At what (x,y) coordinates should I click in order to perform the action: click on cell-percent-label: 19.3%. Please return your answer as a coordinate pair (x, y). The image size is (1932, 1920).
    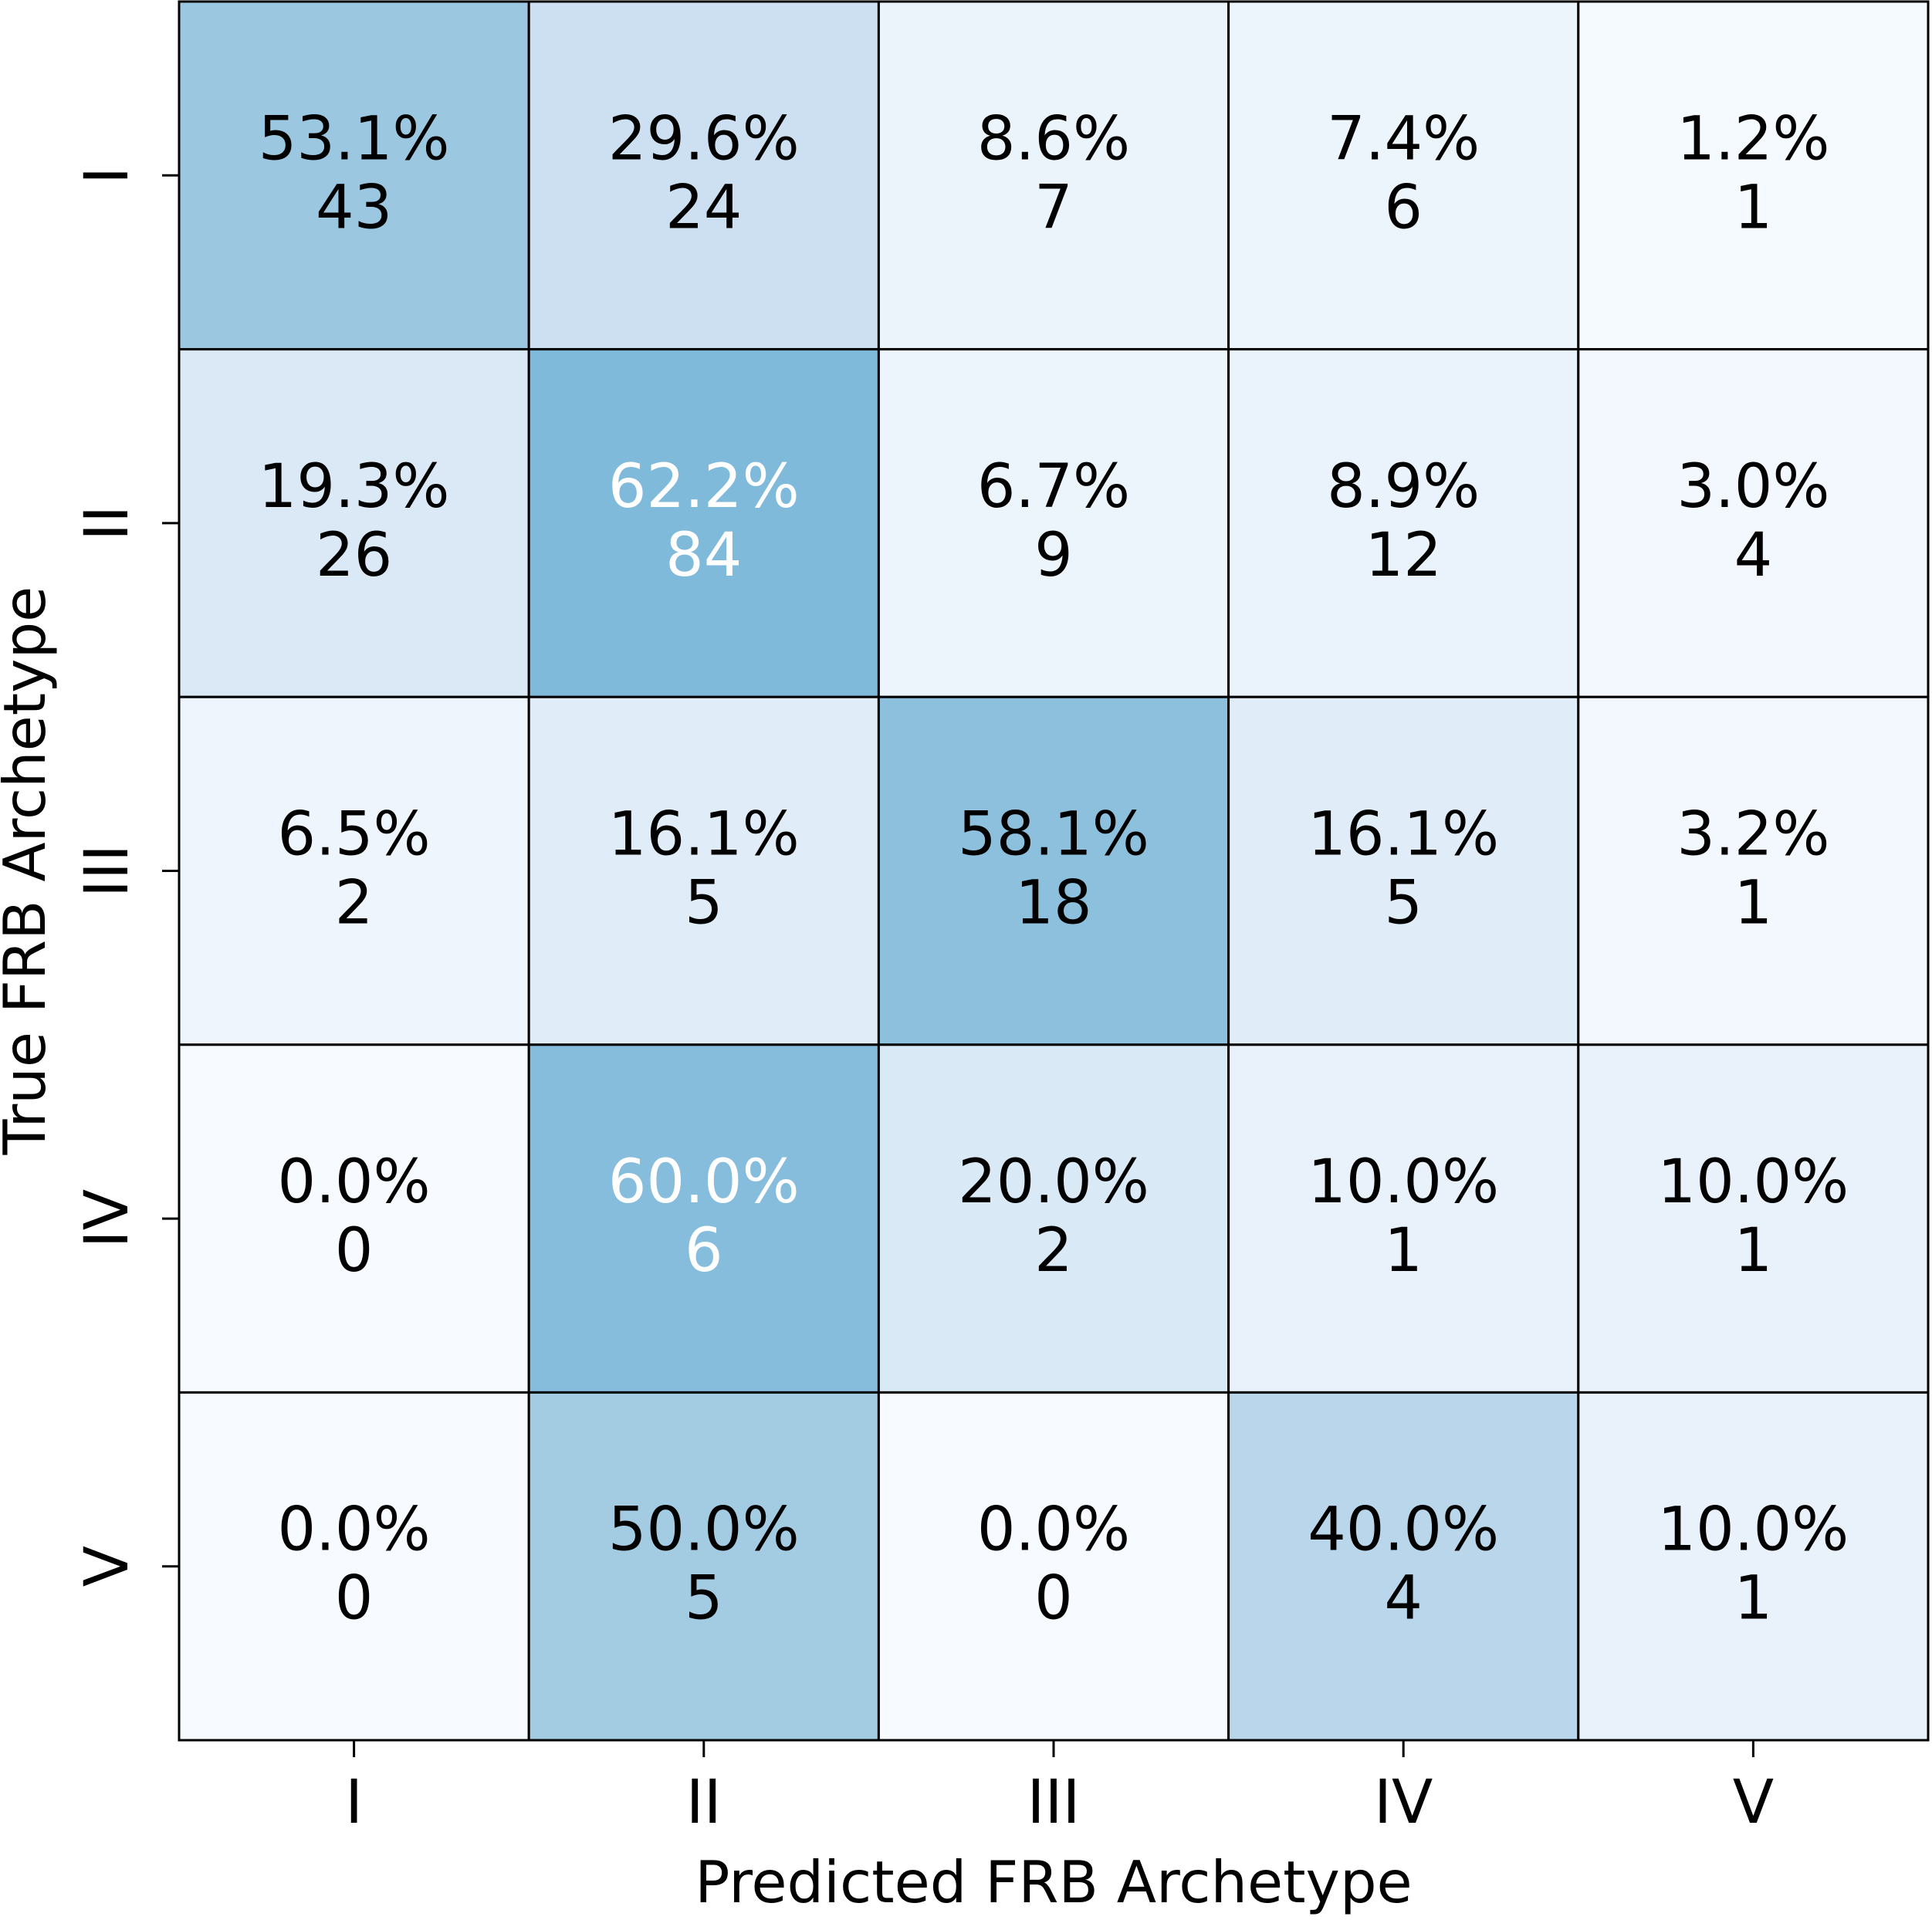
    Looking at the image, I should click on (354, 487).